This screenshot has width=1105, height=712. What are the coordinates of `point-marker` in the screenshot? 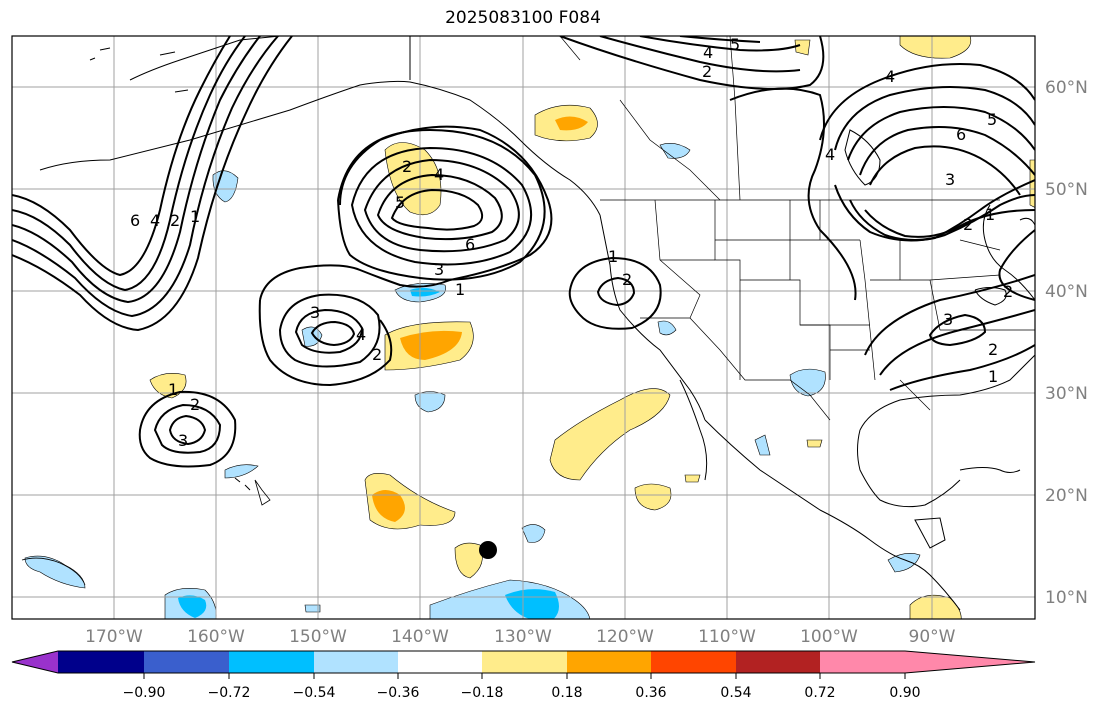 It's located at (488, 550).